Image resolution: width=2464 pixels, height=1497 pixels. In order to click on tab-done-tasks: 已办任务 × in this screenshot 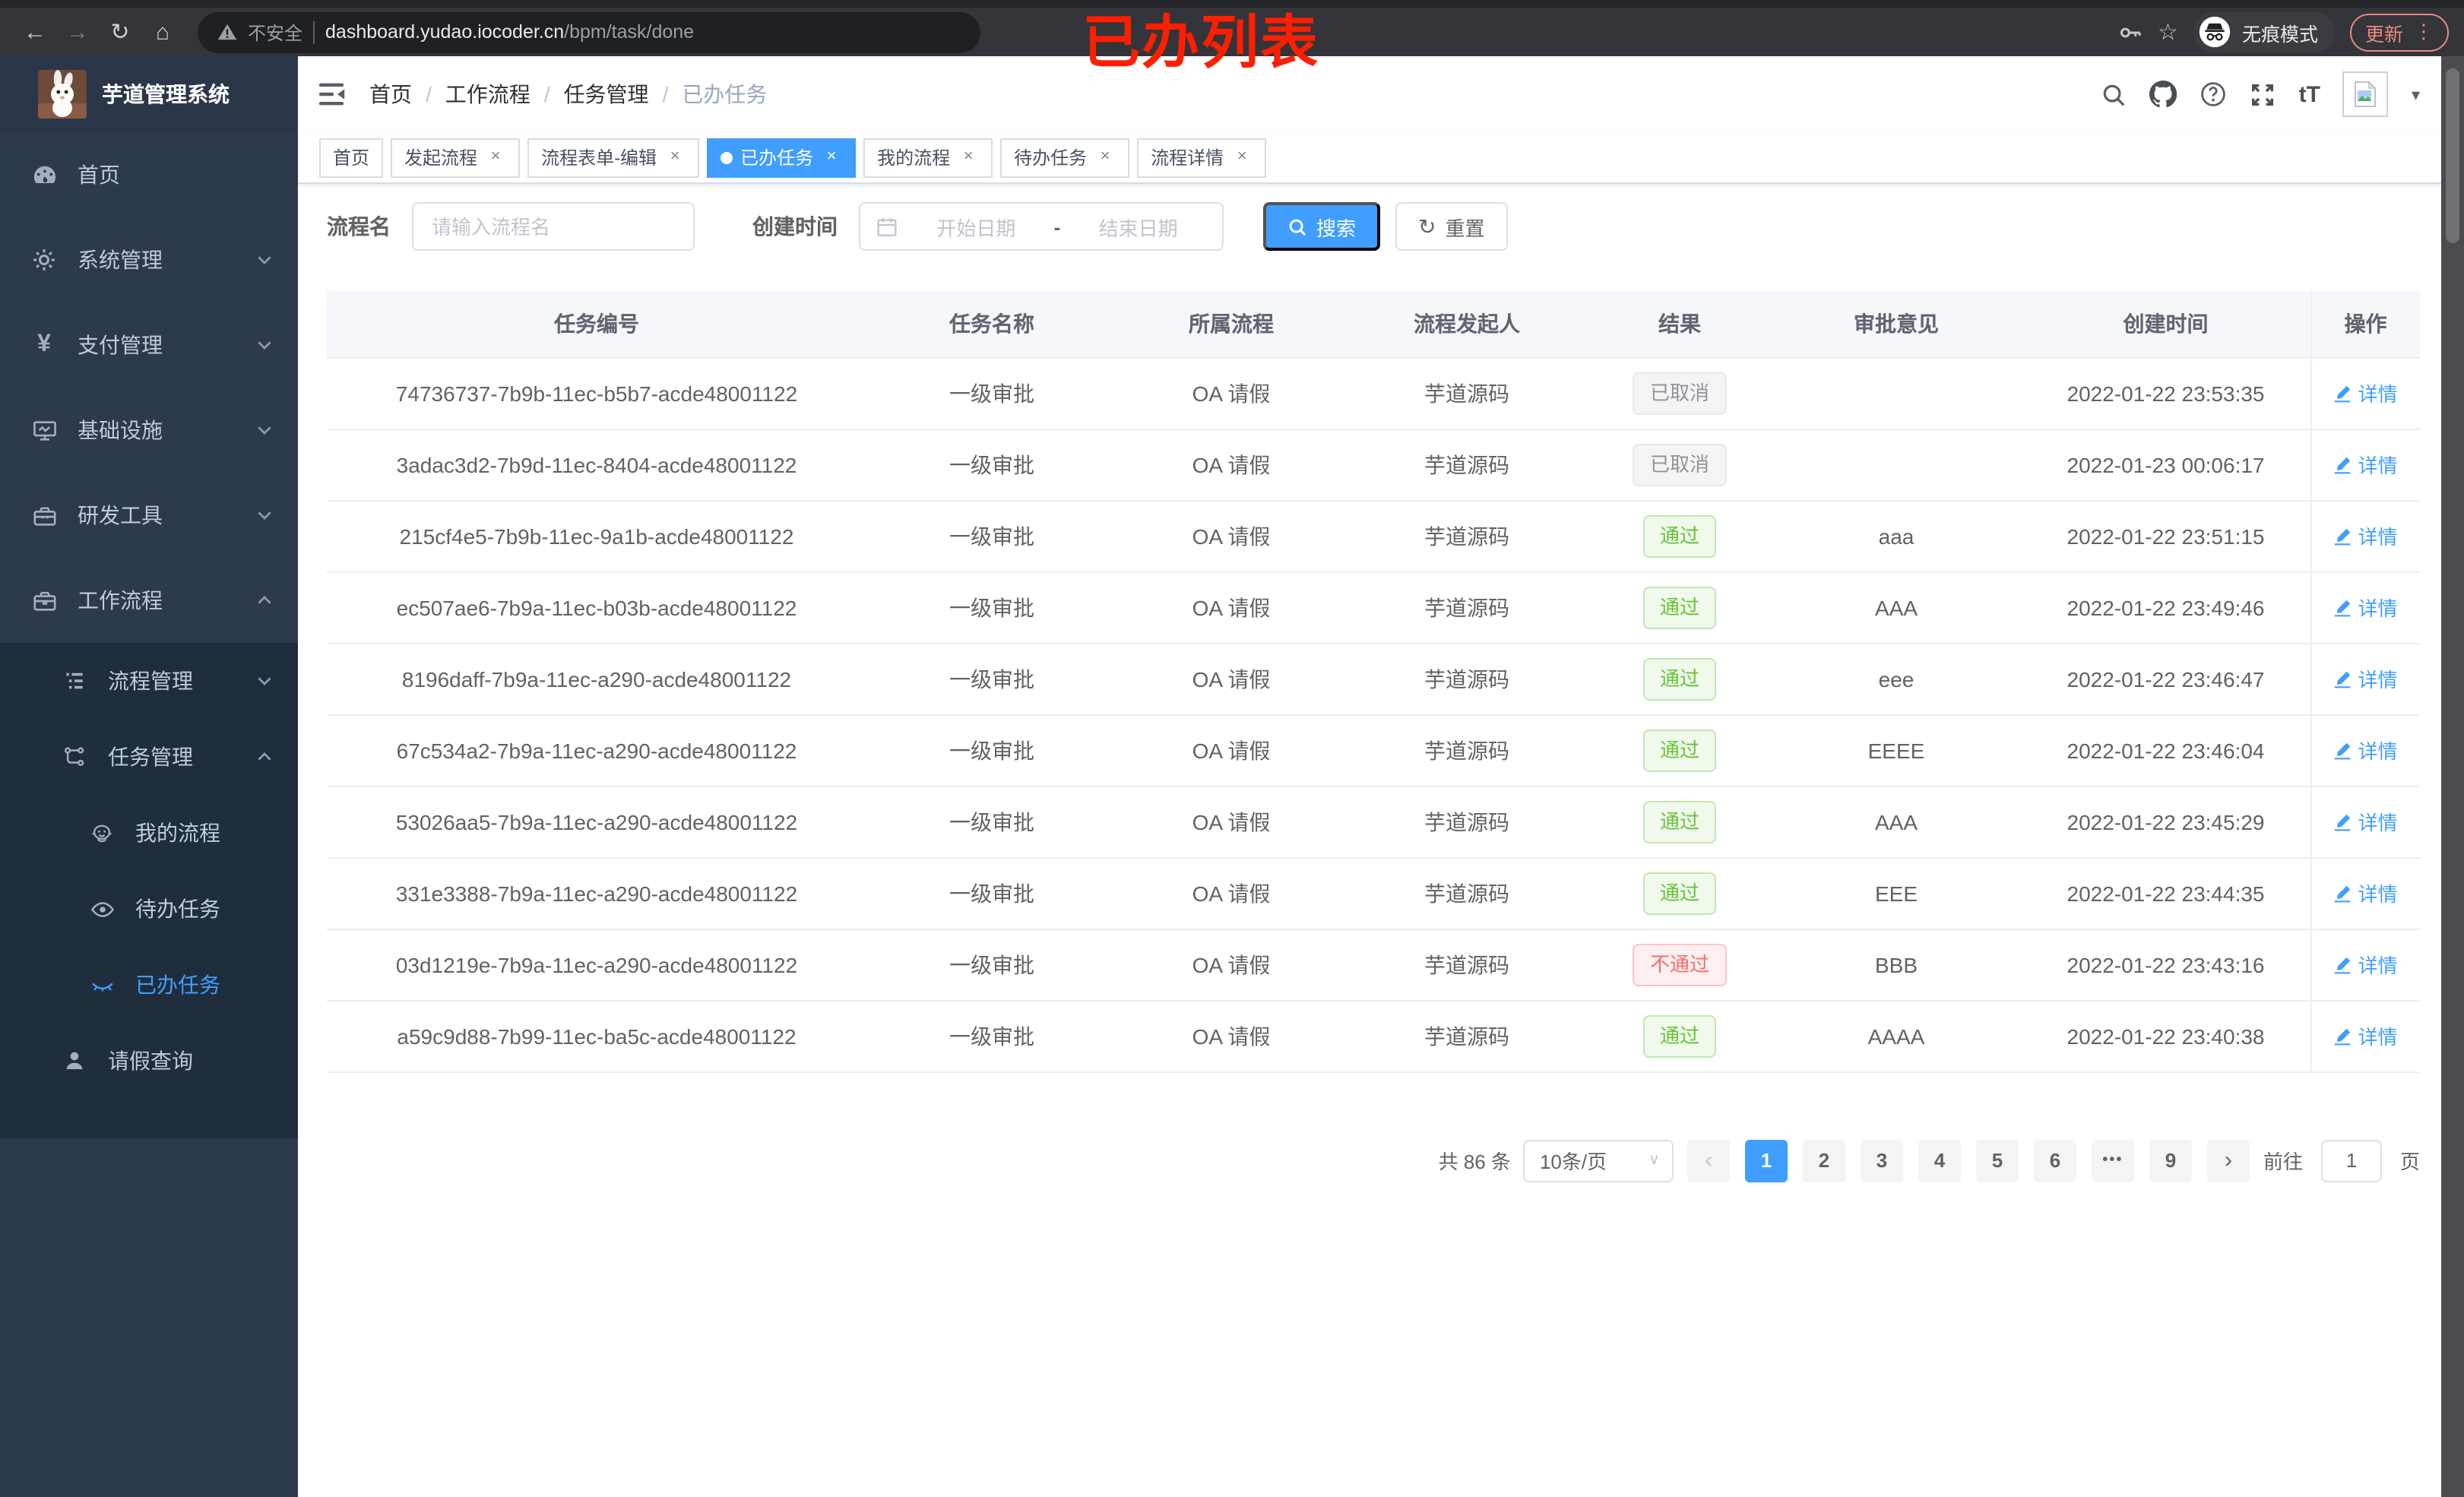, I will do `click(782, 157)`.